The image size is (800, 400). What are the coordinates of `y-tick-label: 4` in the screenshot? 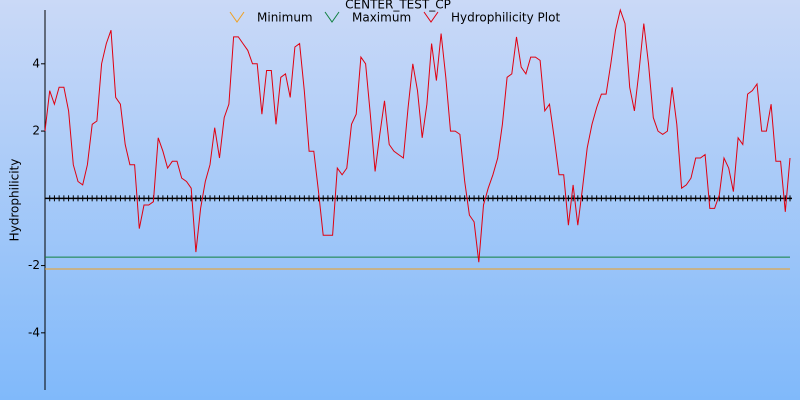 It's located at (36, 63).